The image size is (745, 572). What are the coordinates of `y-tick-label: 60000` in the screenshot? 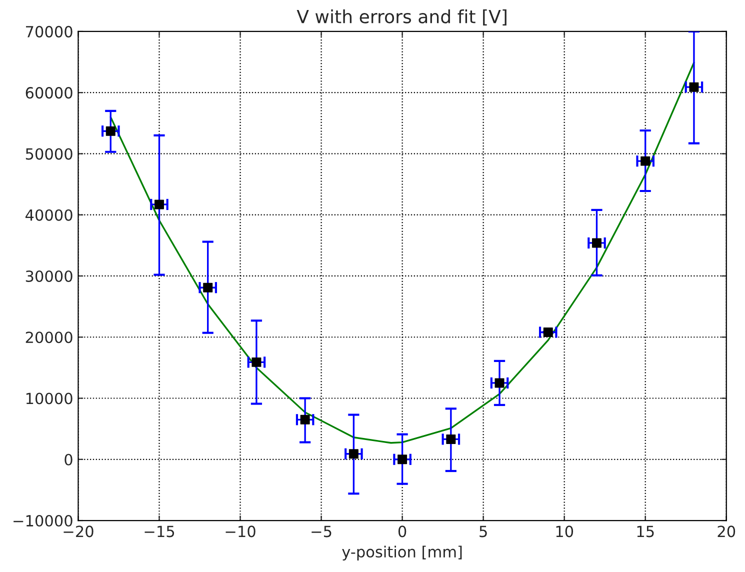 It's located at (49, 93).